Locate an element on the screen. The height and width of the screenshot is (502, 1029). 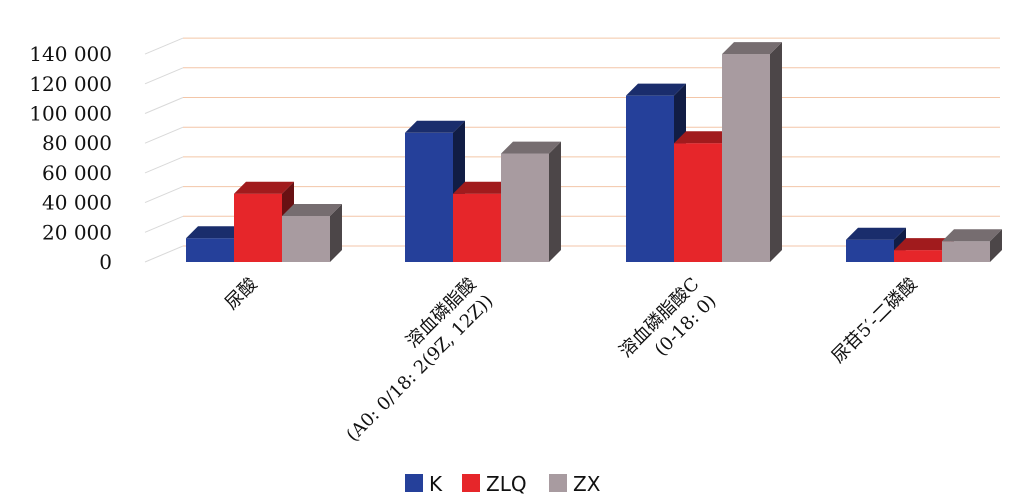
x-category-label: 尿酸 is located at coordinates (241, 294).